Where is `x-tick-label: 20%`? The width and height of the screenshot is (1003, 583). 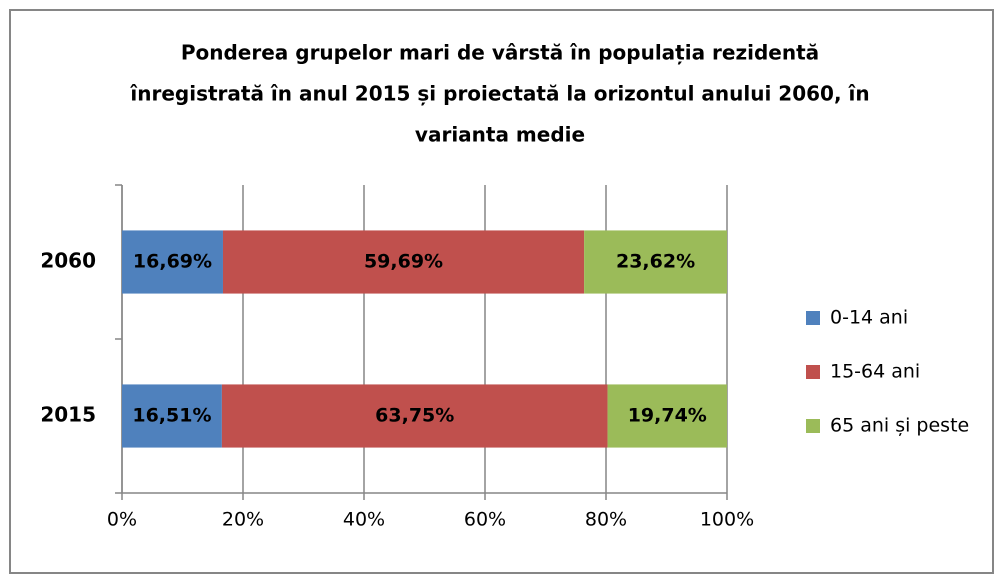 x-tick-label: 20% is located at coordinates (243, 520).